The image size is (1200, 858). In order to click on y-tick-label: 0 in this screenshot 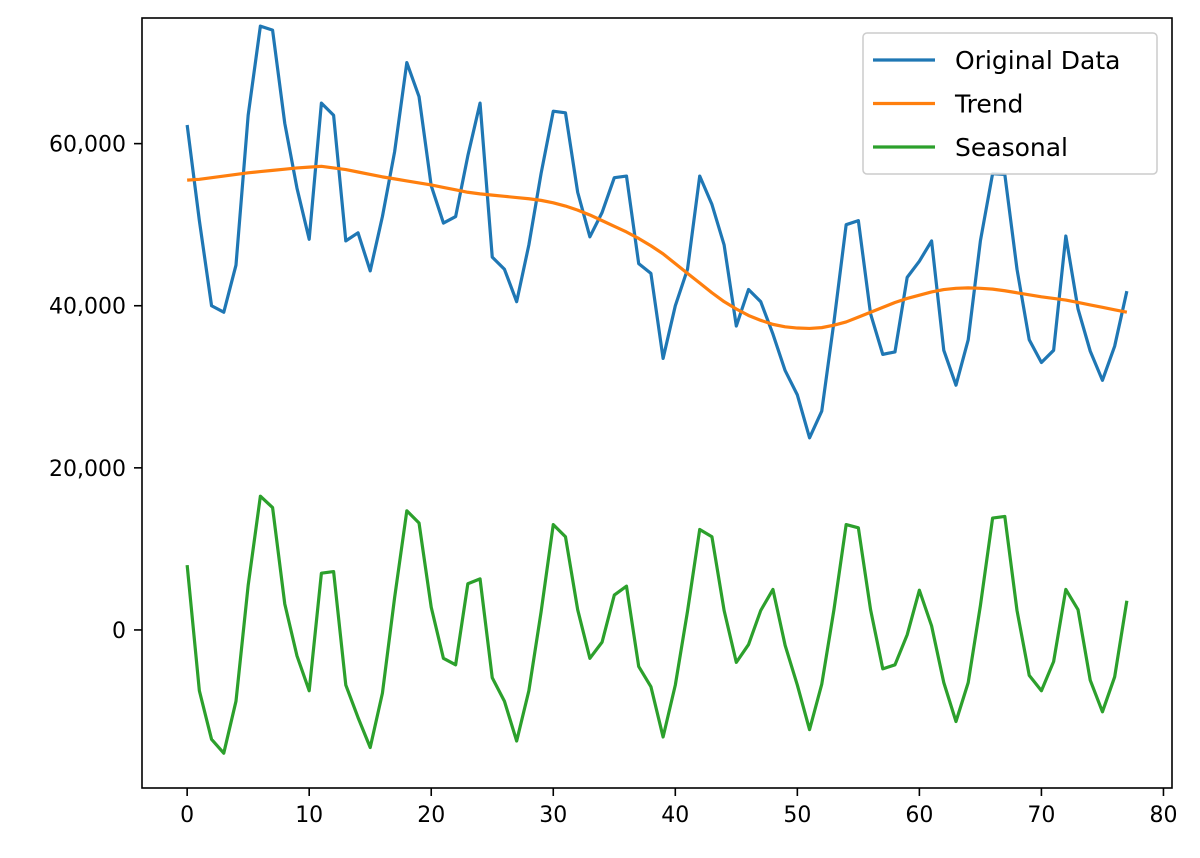, I will do `click(119, 631)`.